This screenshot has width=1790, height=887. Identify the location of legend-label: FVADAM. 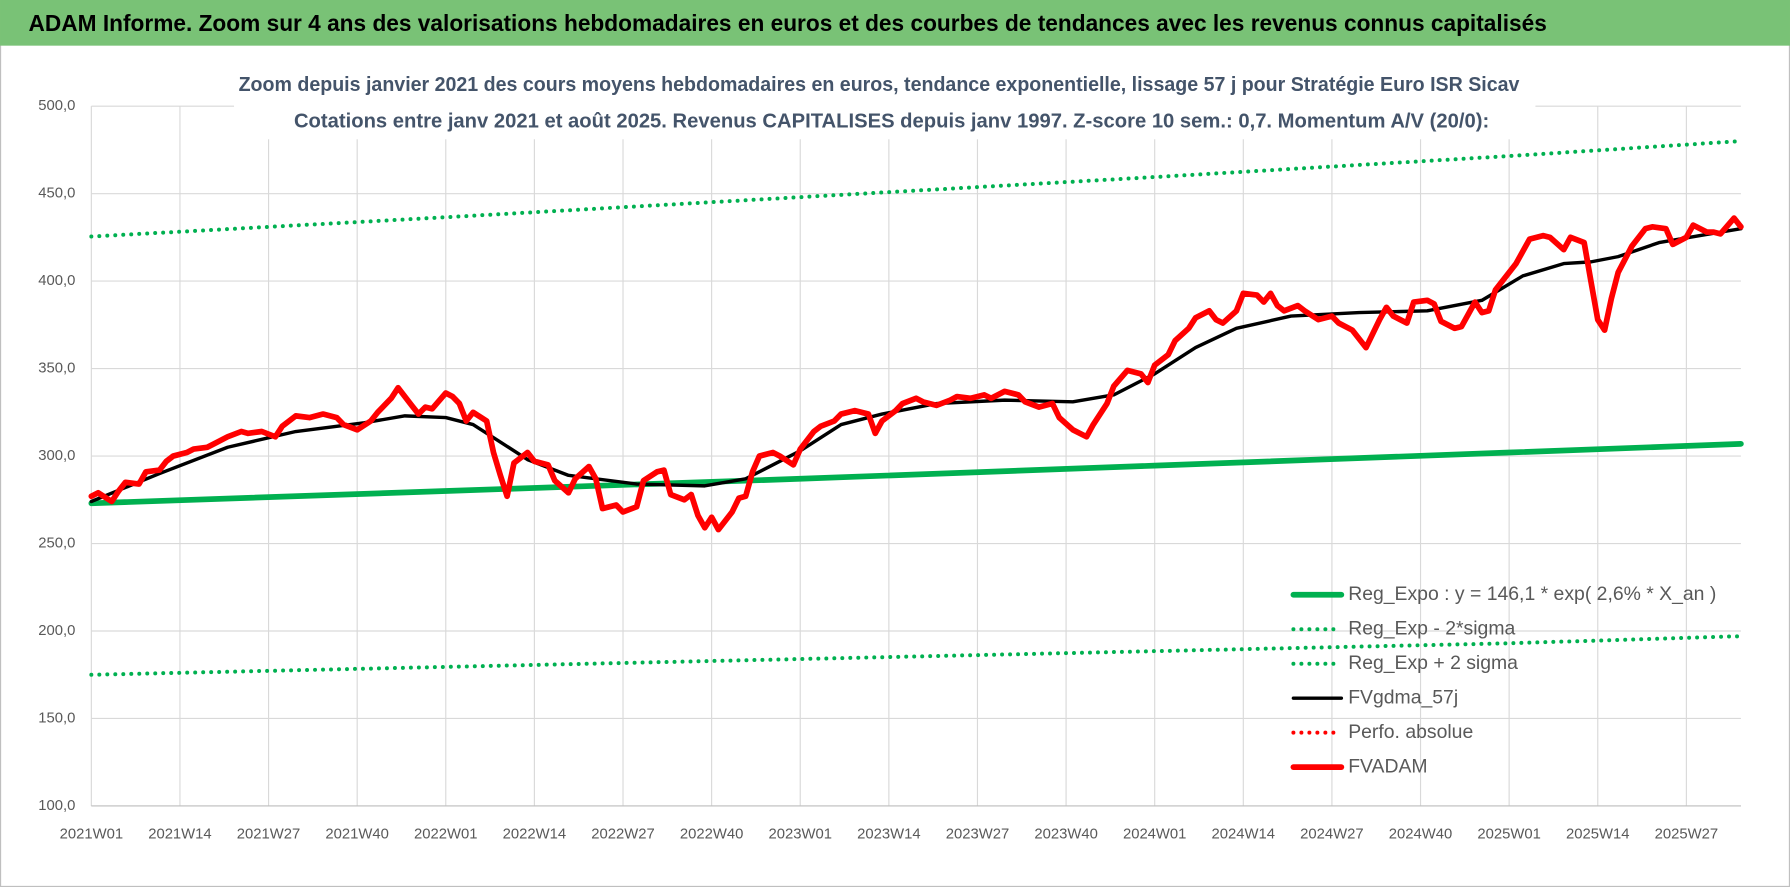
(1387, 766).